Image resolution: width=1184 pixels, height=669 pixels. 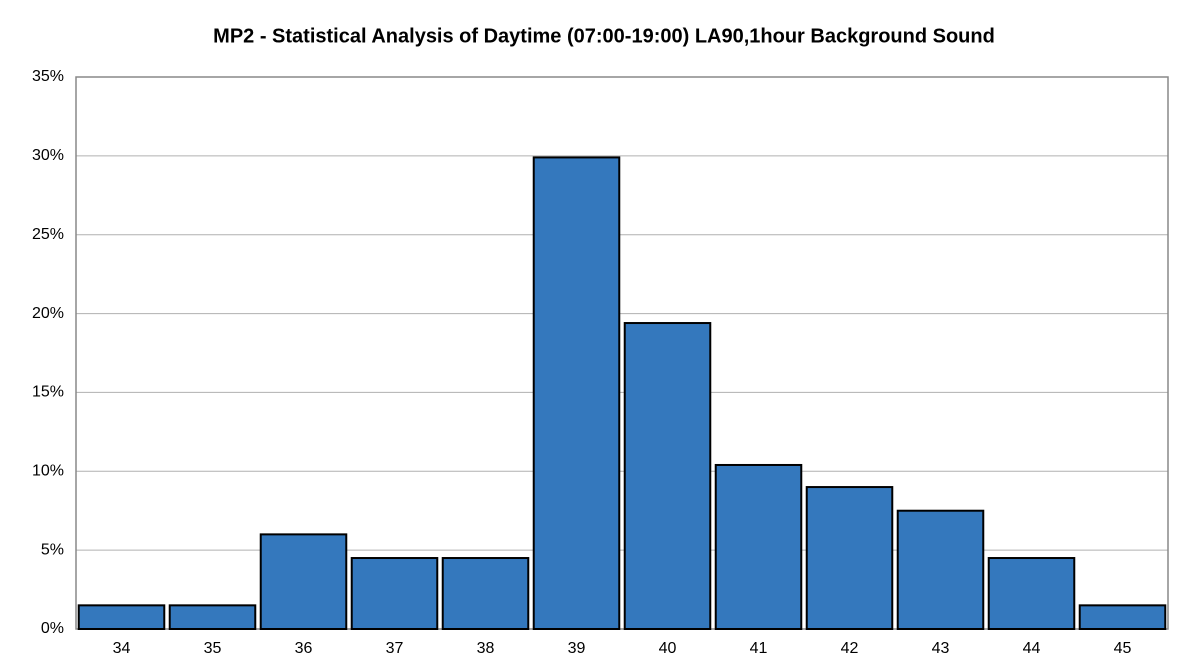 What do you see at coordinates (122, 648) in the screenshot?
I see `x-tick-label: 34` at bounding box center [122, 648].